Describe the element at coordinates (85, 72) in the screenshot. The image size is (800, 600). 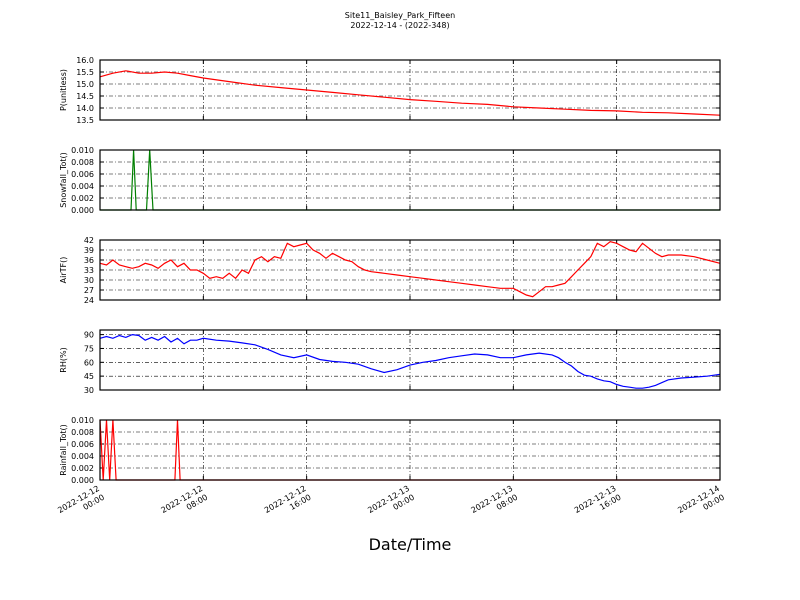
I see `y-tick-label: 15.5` at that location.